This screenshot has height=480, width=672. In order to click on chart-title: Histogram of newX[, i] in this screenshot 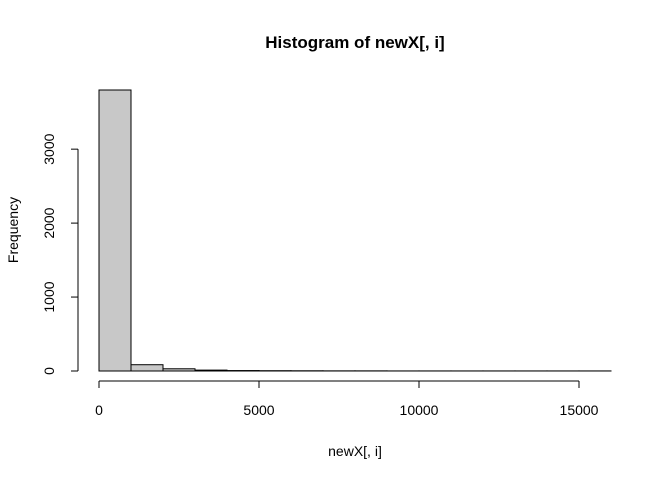, I will do `click(354, 42)`.